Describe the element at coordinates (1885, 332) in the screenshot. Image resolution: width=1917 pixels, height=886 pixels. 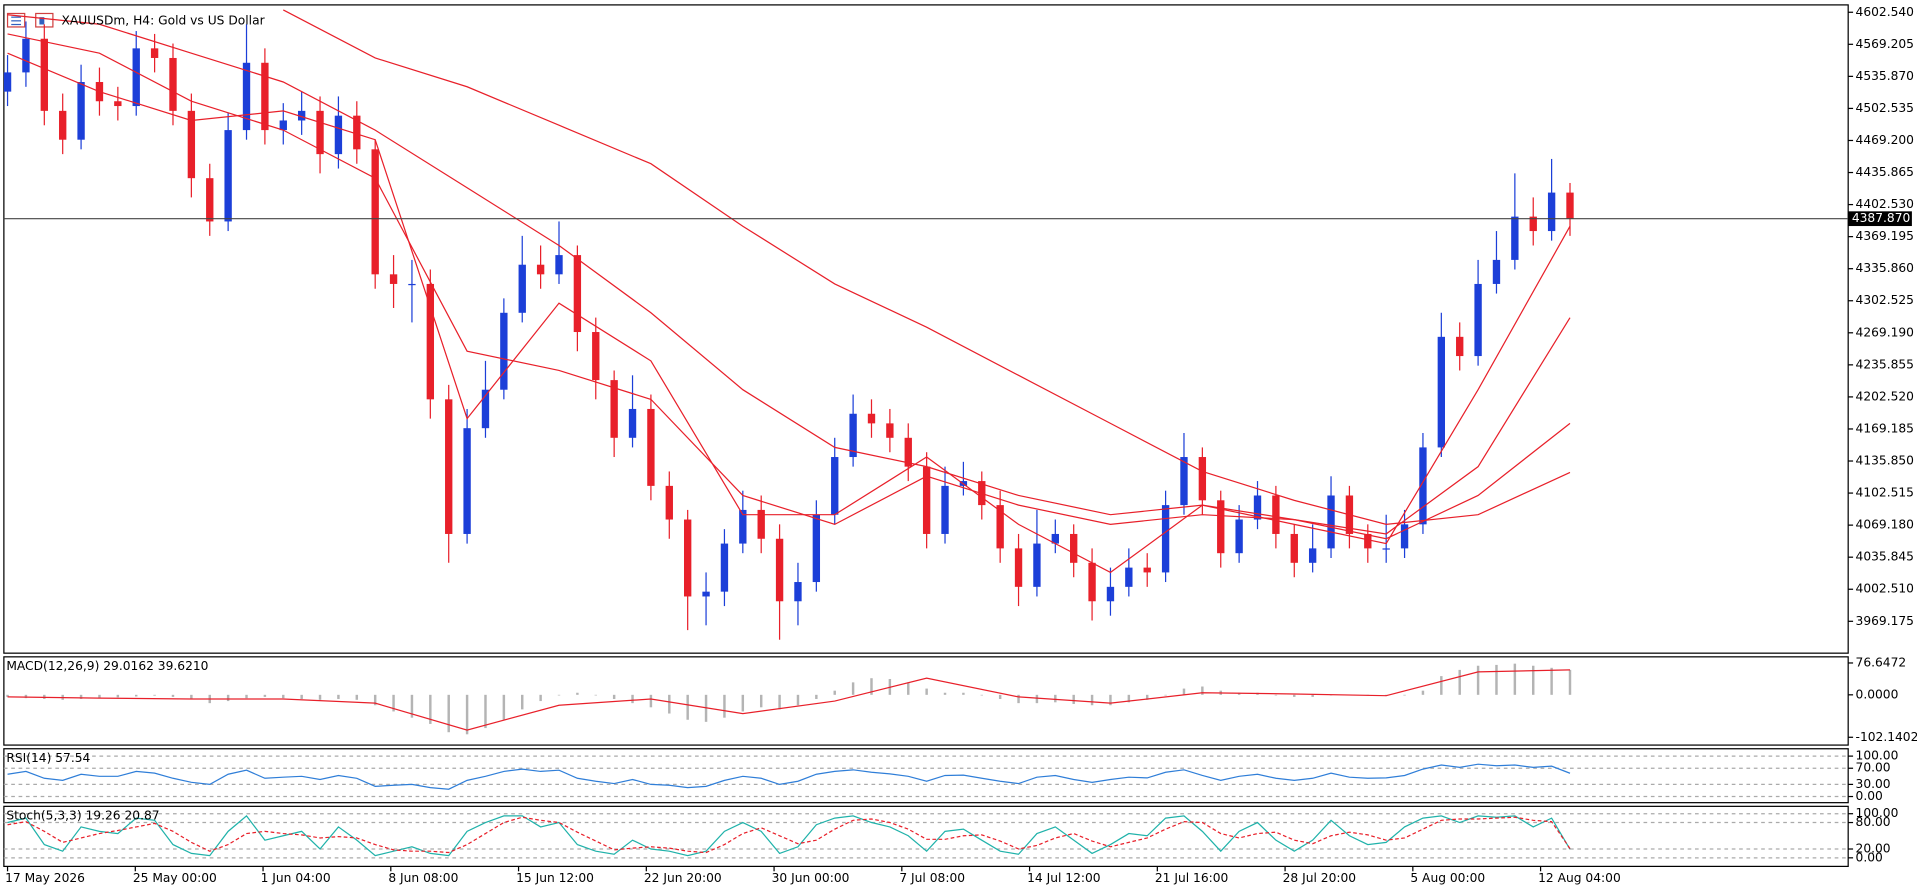
I see `y-tick-label: 4269.190` at that location.